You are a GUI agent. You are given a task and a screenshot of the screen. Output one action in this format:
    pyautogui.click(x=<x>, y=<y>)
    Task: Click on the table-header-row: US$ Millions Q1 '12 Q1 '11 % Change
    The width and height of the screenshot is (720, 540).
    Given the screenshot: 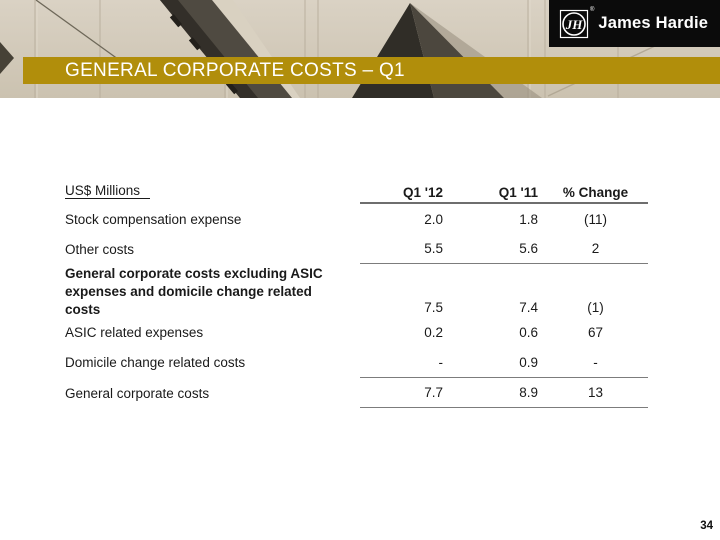 What is the action you would take?
    pyautogui.click(x=356, y=191)
    